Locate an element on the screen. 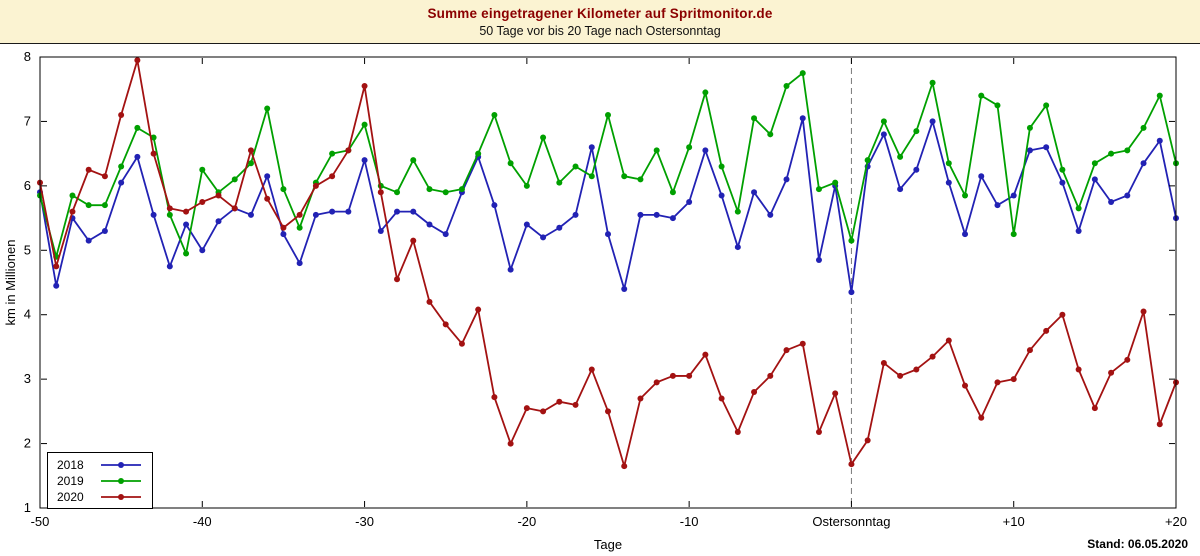  svg-text: -20 is located at coordinates (526, 521).